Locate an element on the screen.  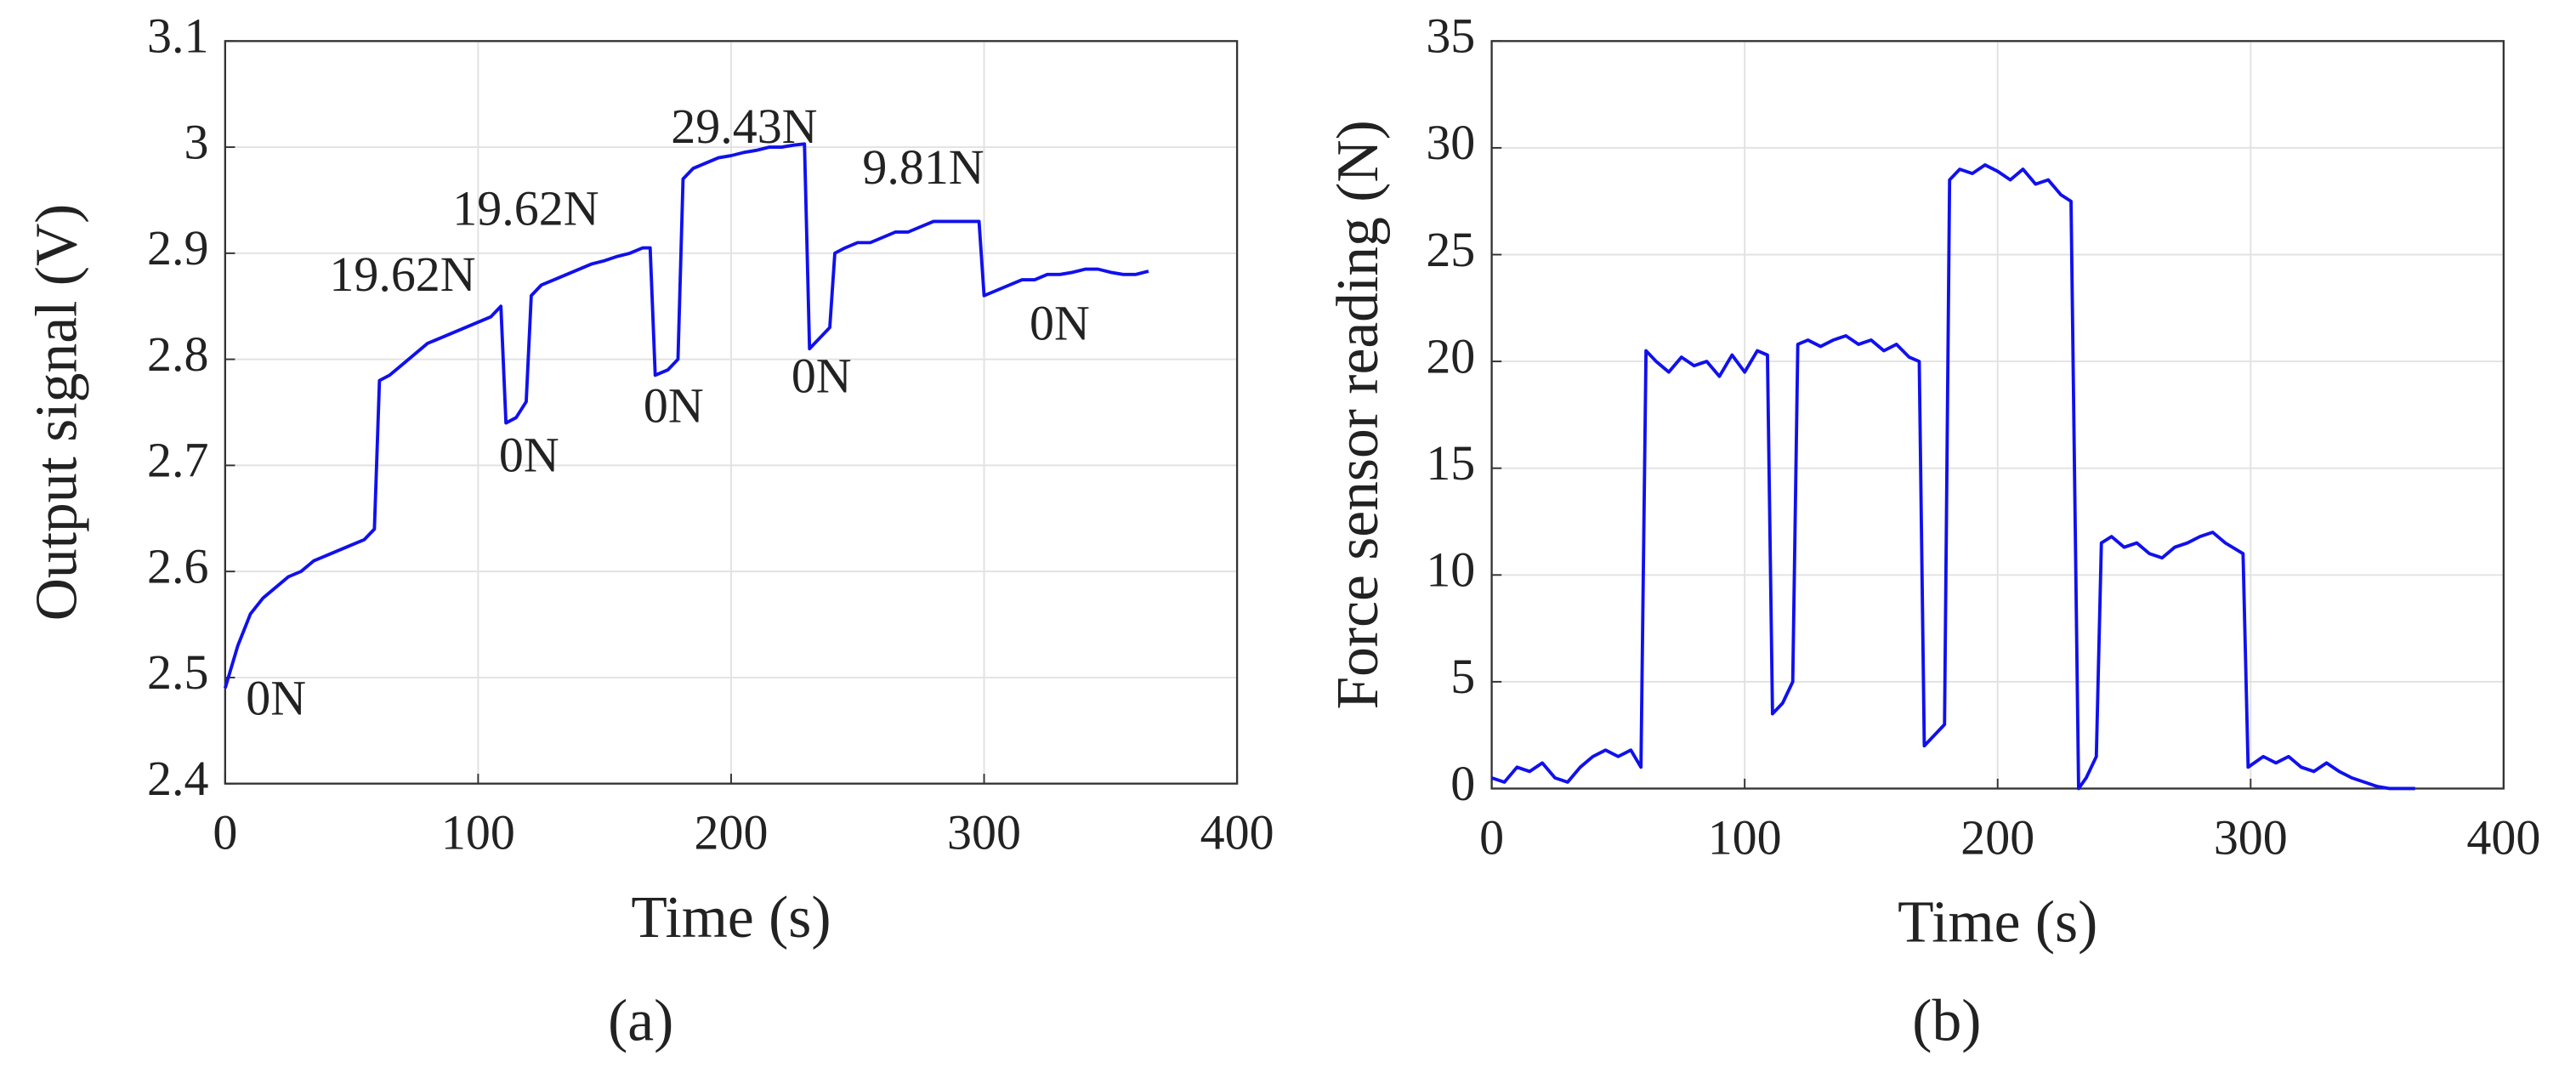
annotation: 29.43N is located at coordinates (744, 126).